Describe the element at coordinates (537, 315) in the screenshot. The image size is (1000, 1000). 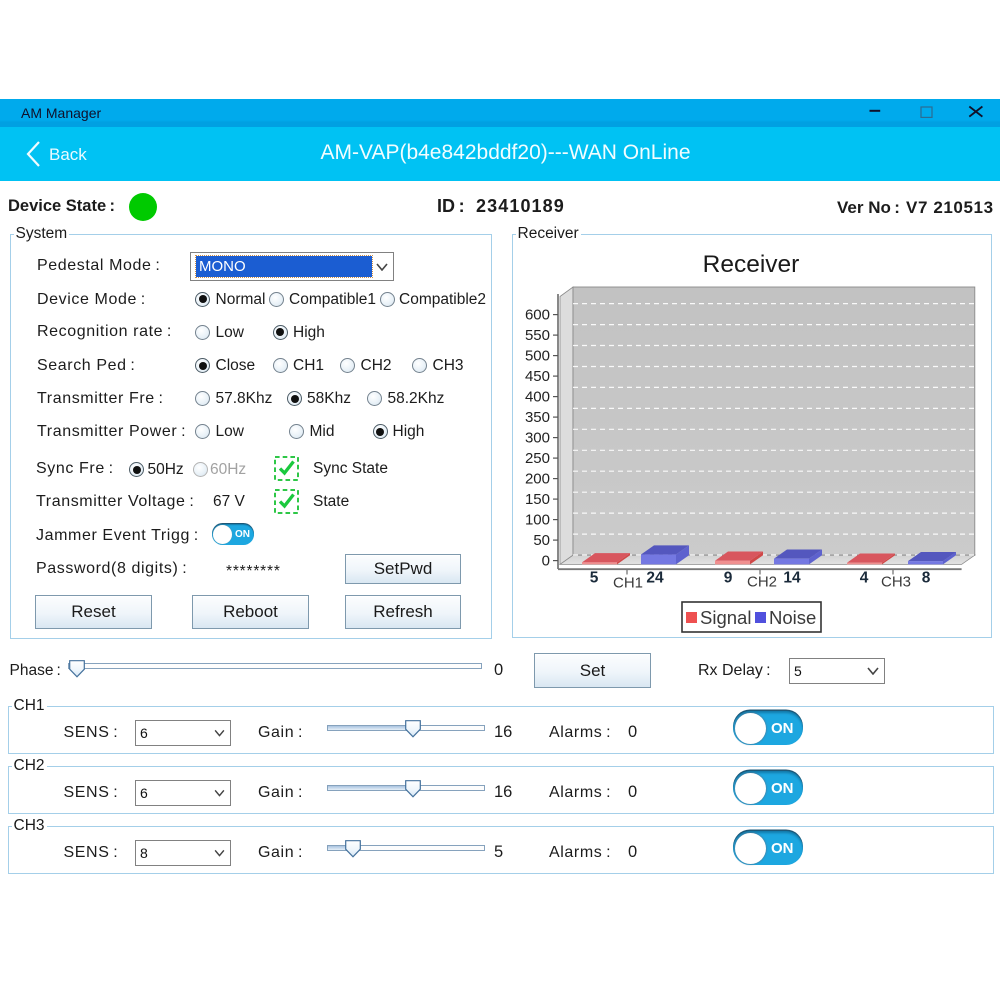
I see `svg-text: 600` at that location.